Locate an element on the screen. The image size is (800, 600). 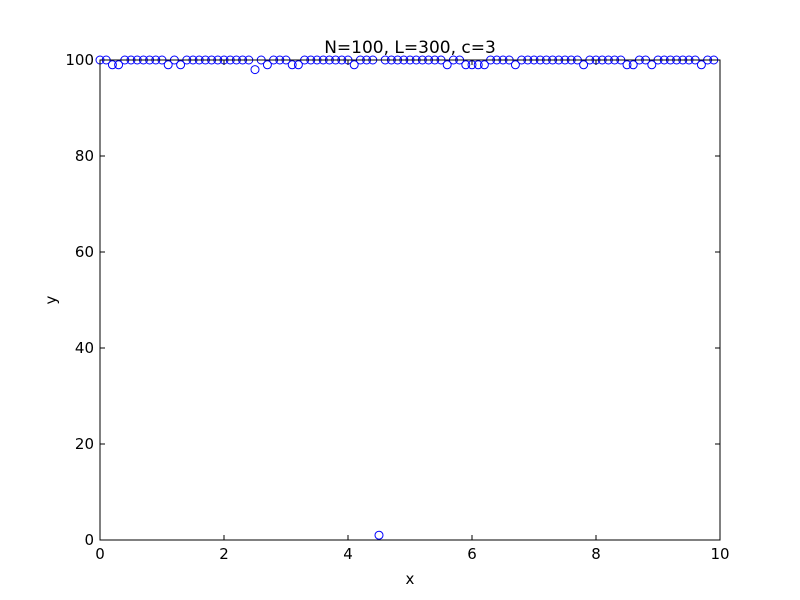
y-tick-label: 0 is located at coordinates (89, 540).